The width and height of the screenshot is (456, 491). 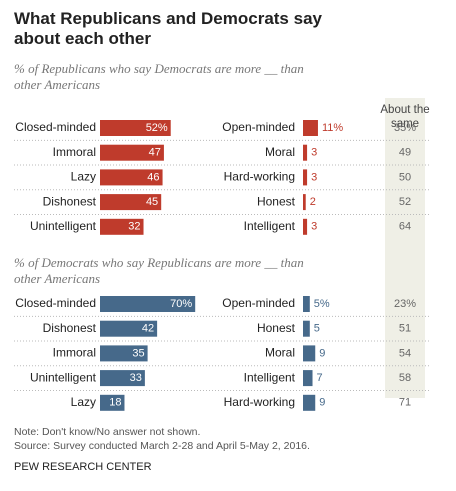 I want to click on value-label: 46, so click(x=153, y=177).